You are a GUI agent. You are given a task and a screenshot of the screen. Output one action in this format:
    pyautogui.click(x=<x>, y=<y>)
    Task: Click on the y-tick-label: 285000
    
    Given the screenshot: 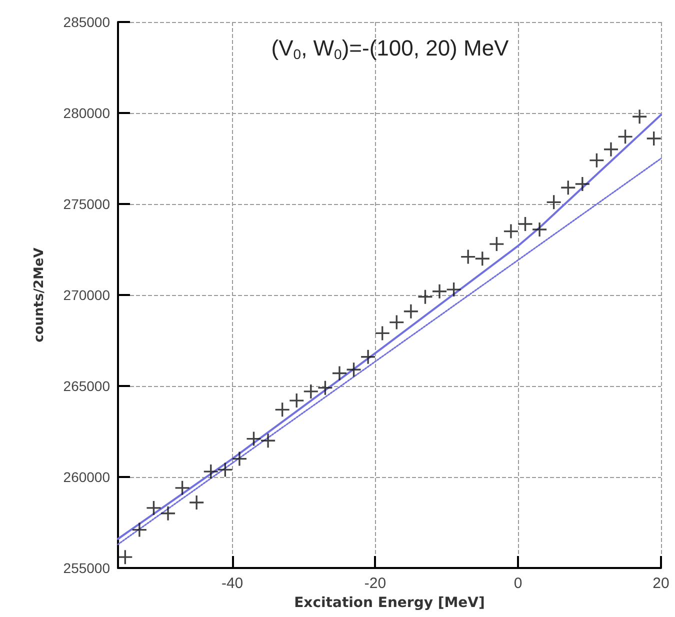 What is the action you would take?
    pyautogui.click(x=86, y=22)
    